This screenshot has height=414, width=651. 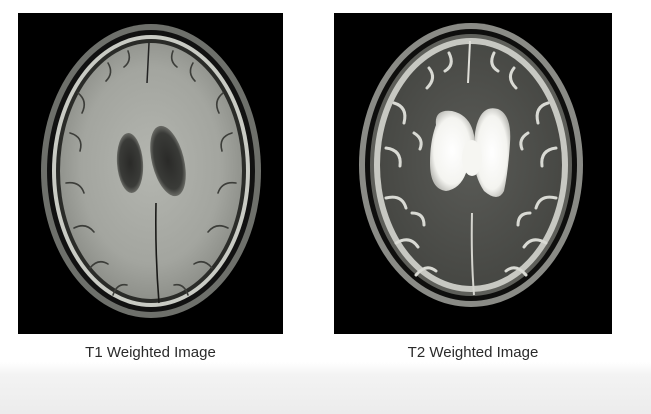 I want to click on t2-caption: T2 Weighted Image, so click(x=473, y=352).